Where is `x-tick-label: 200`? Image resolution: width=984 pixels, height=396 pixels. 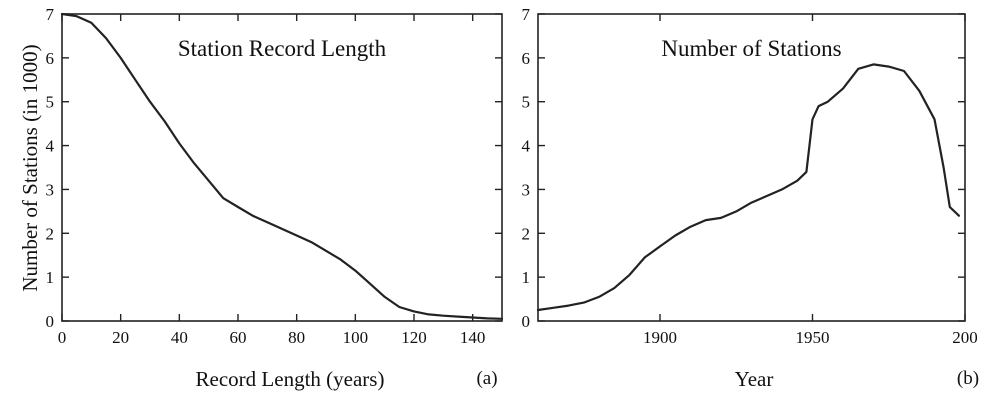 x-tick-label: 200 is located at coordinates (965, 337).